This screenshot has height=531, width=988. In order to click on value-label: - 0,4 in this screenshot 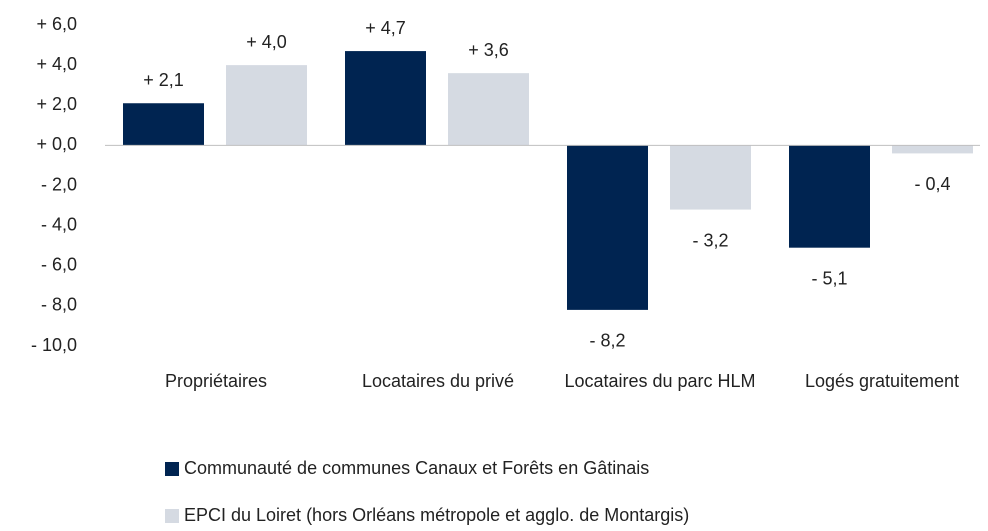, I will do `click(932, 184)`.